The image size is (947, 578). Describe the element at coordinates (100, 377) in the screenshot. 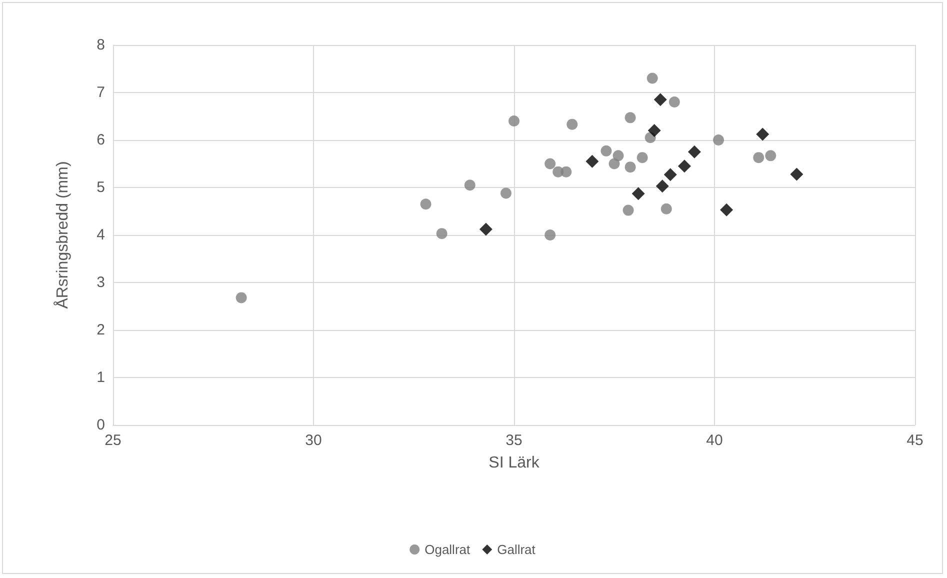

I see `y-tick-label: 1` at that location.